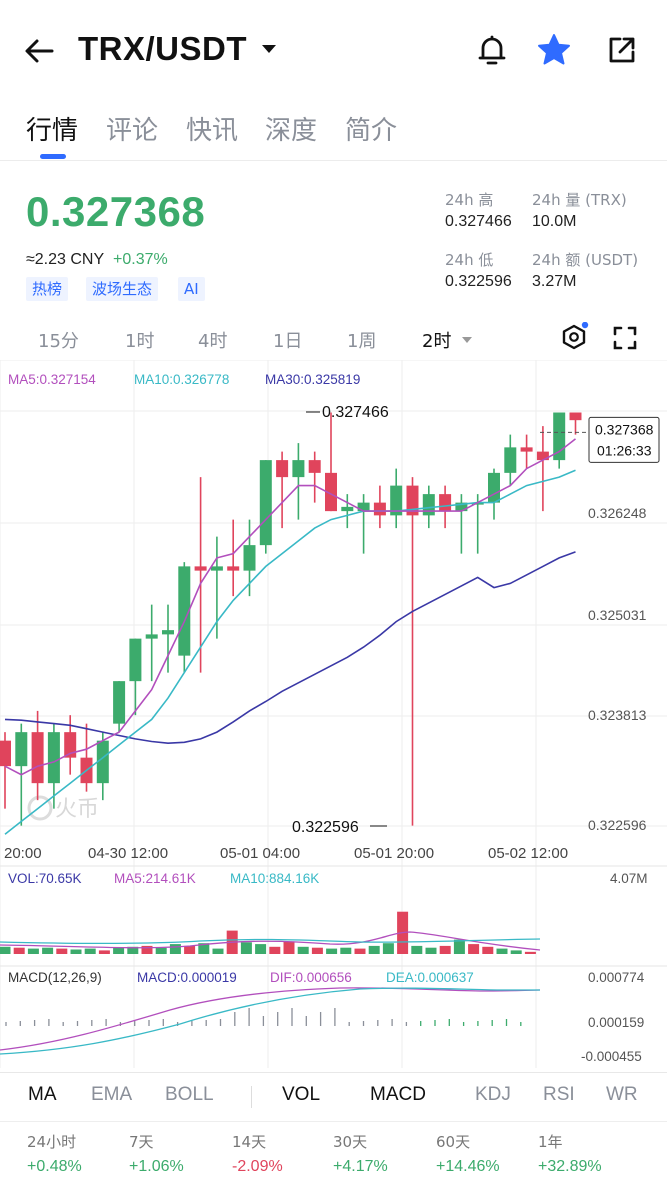 Image resolution: width=667 pixels, height=1200 pixels. Describe the element at coordinates (629, 878) in the screenshot. I see `vol-max-label: 4.07M` at that location.